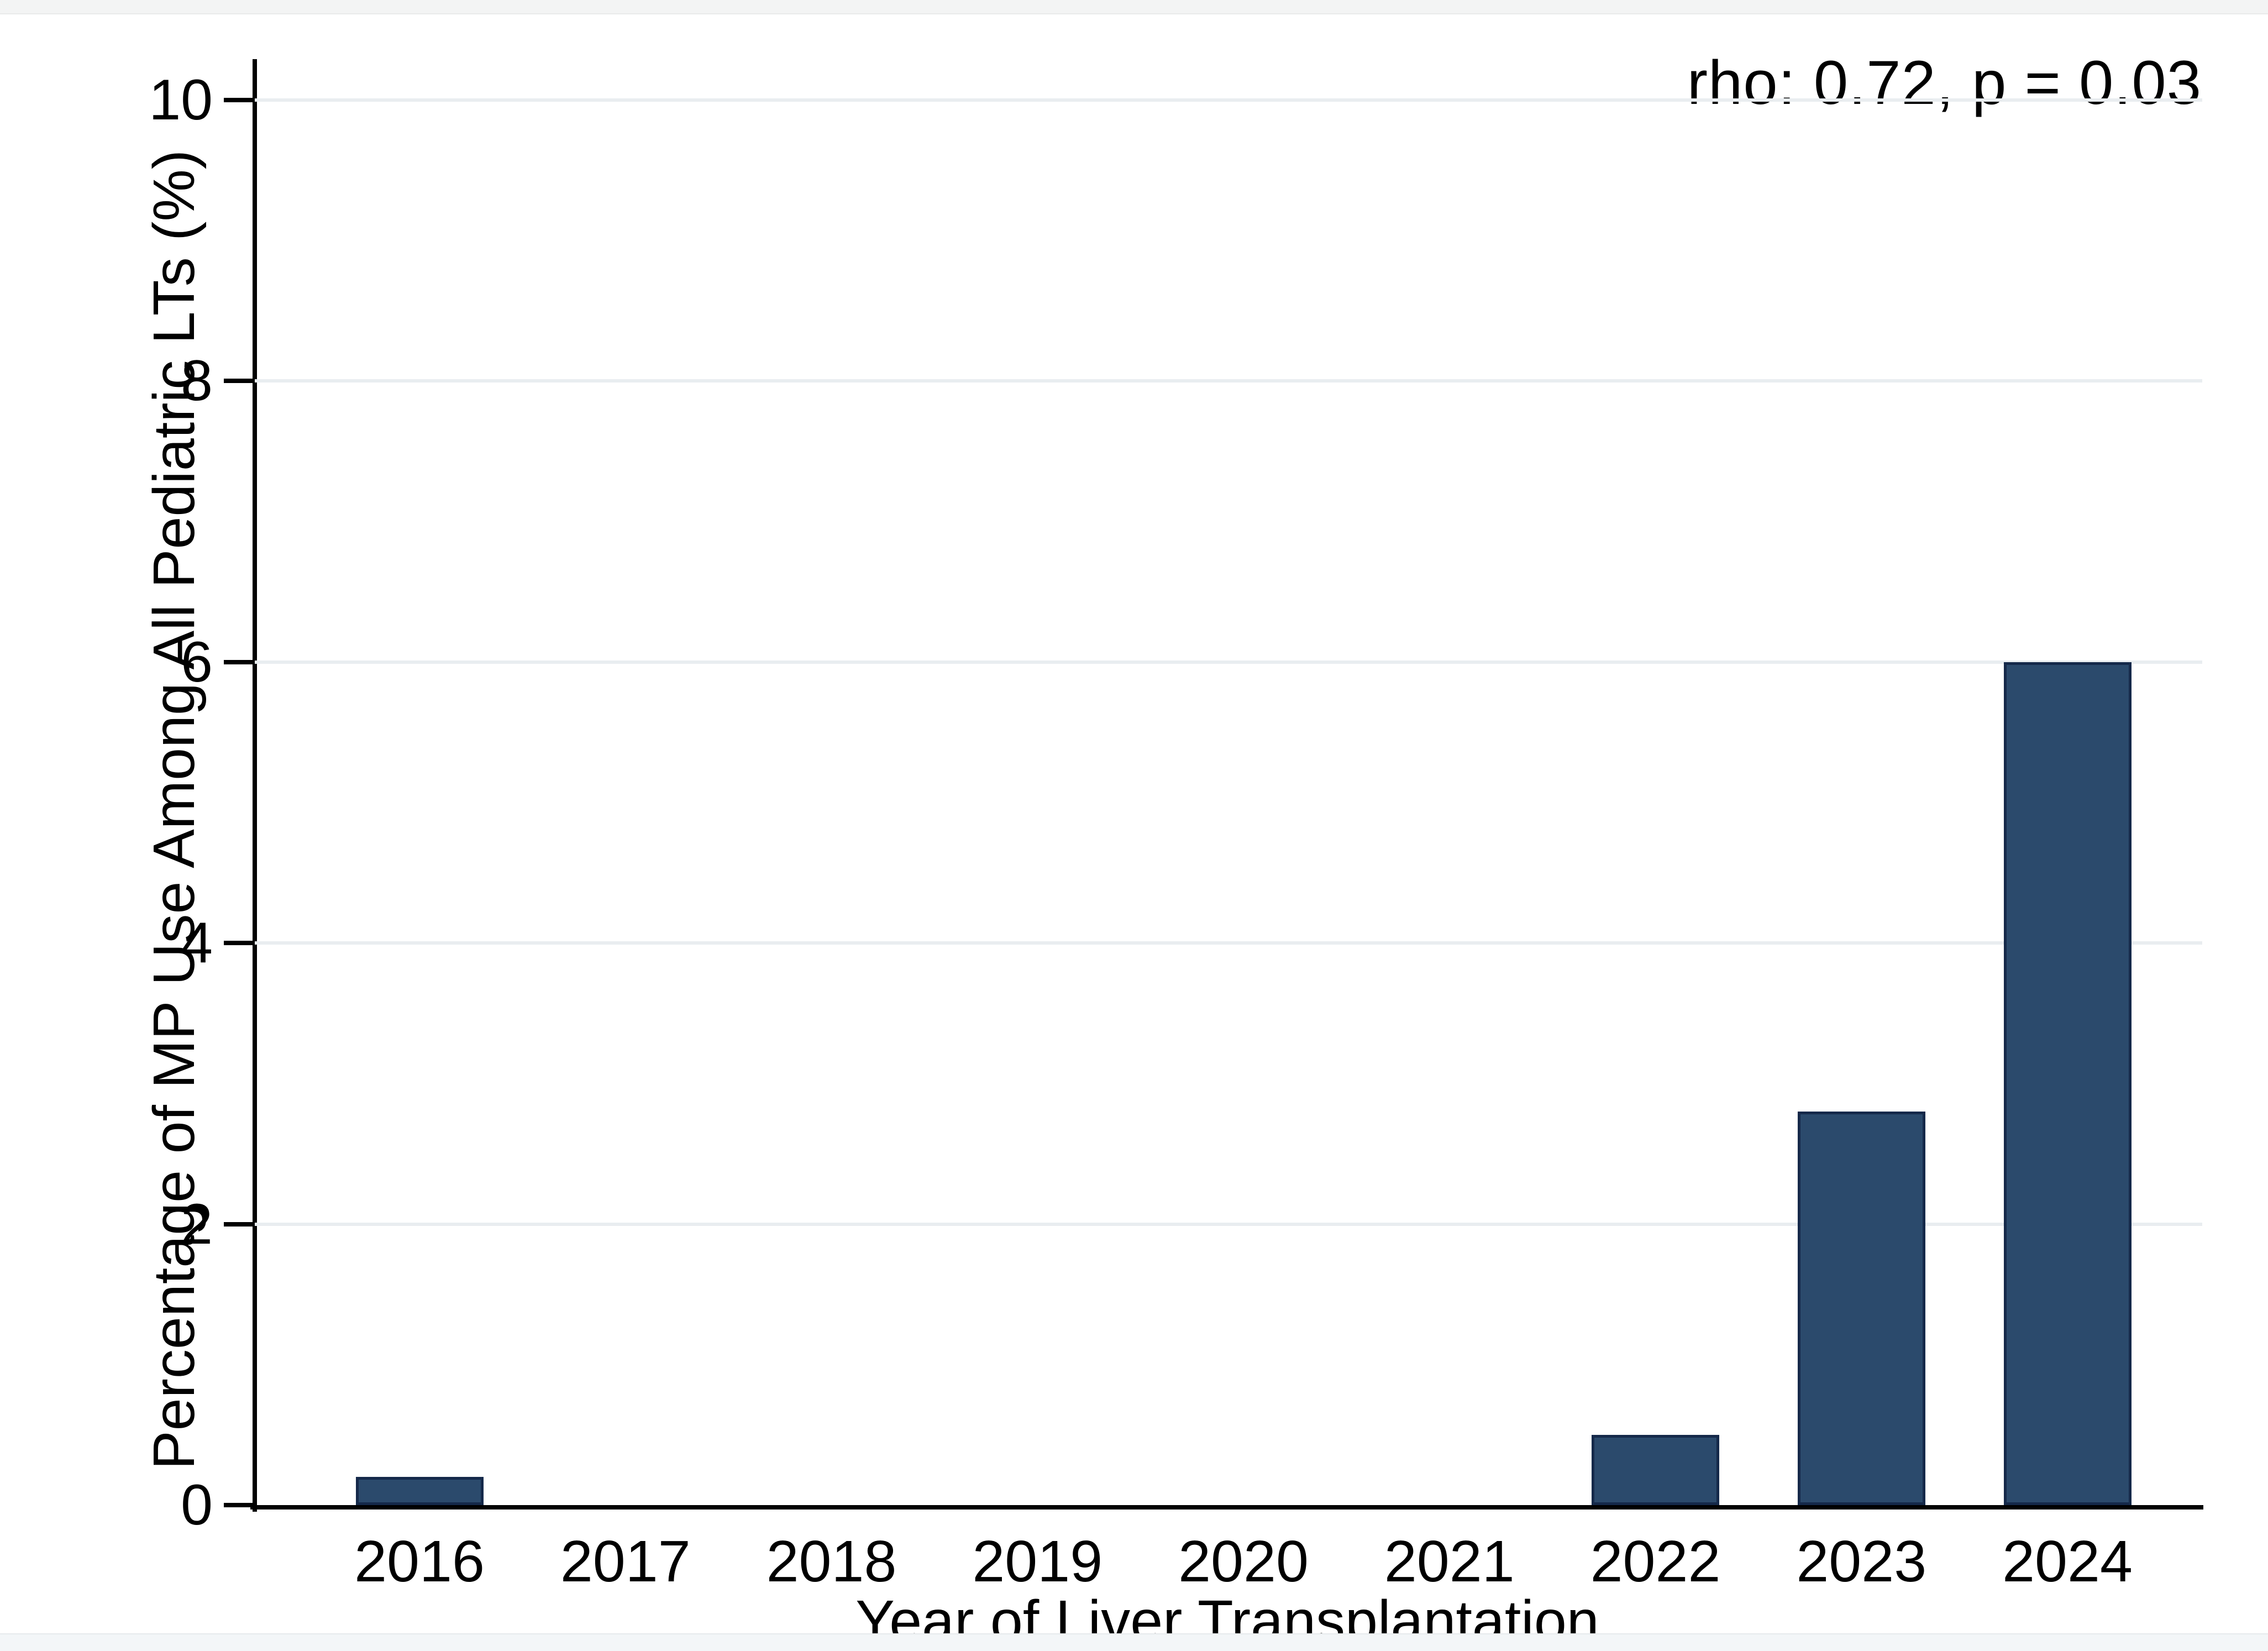 This screenshot has width=2268, height=1651. I want to click on bar-2023, so click(1861, 1308).